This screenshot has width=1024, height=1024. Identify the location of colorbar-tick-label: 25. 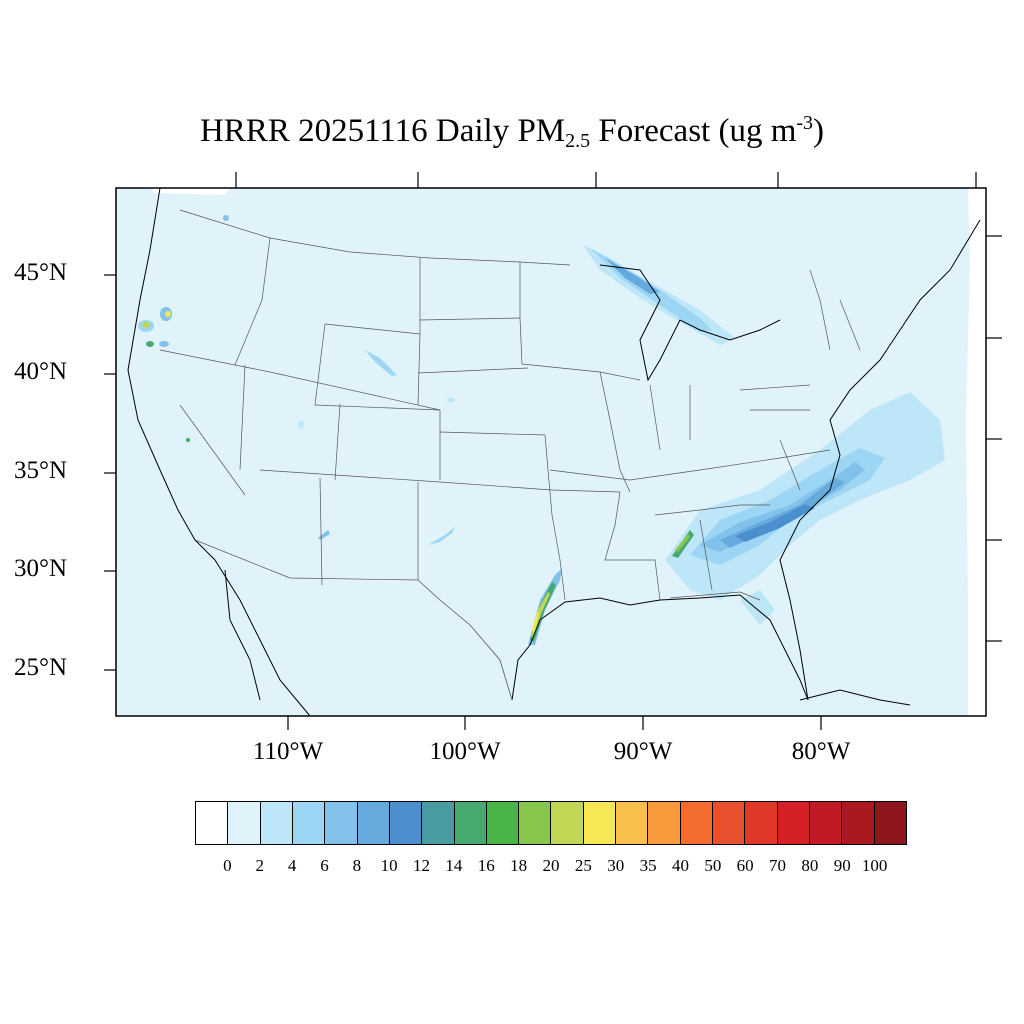
(583, 865).